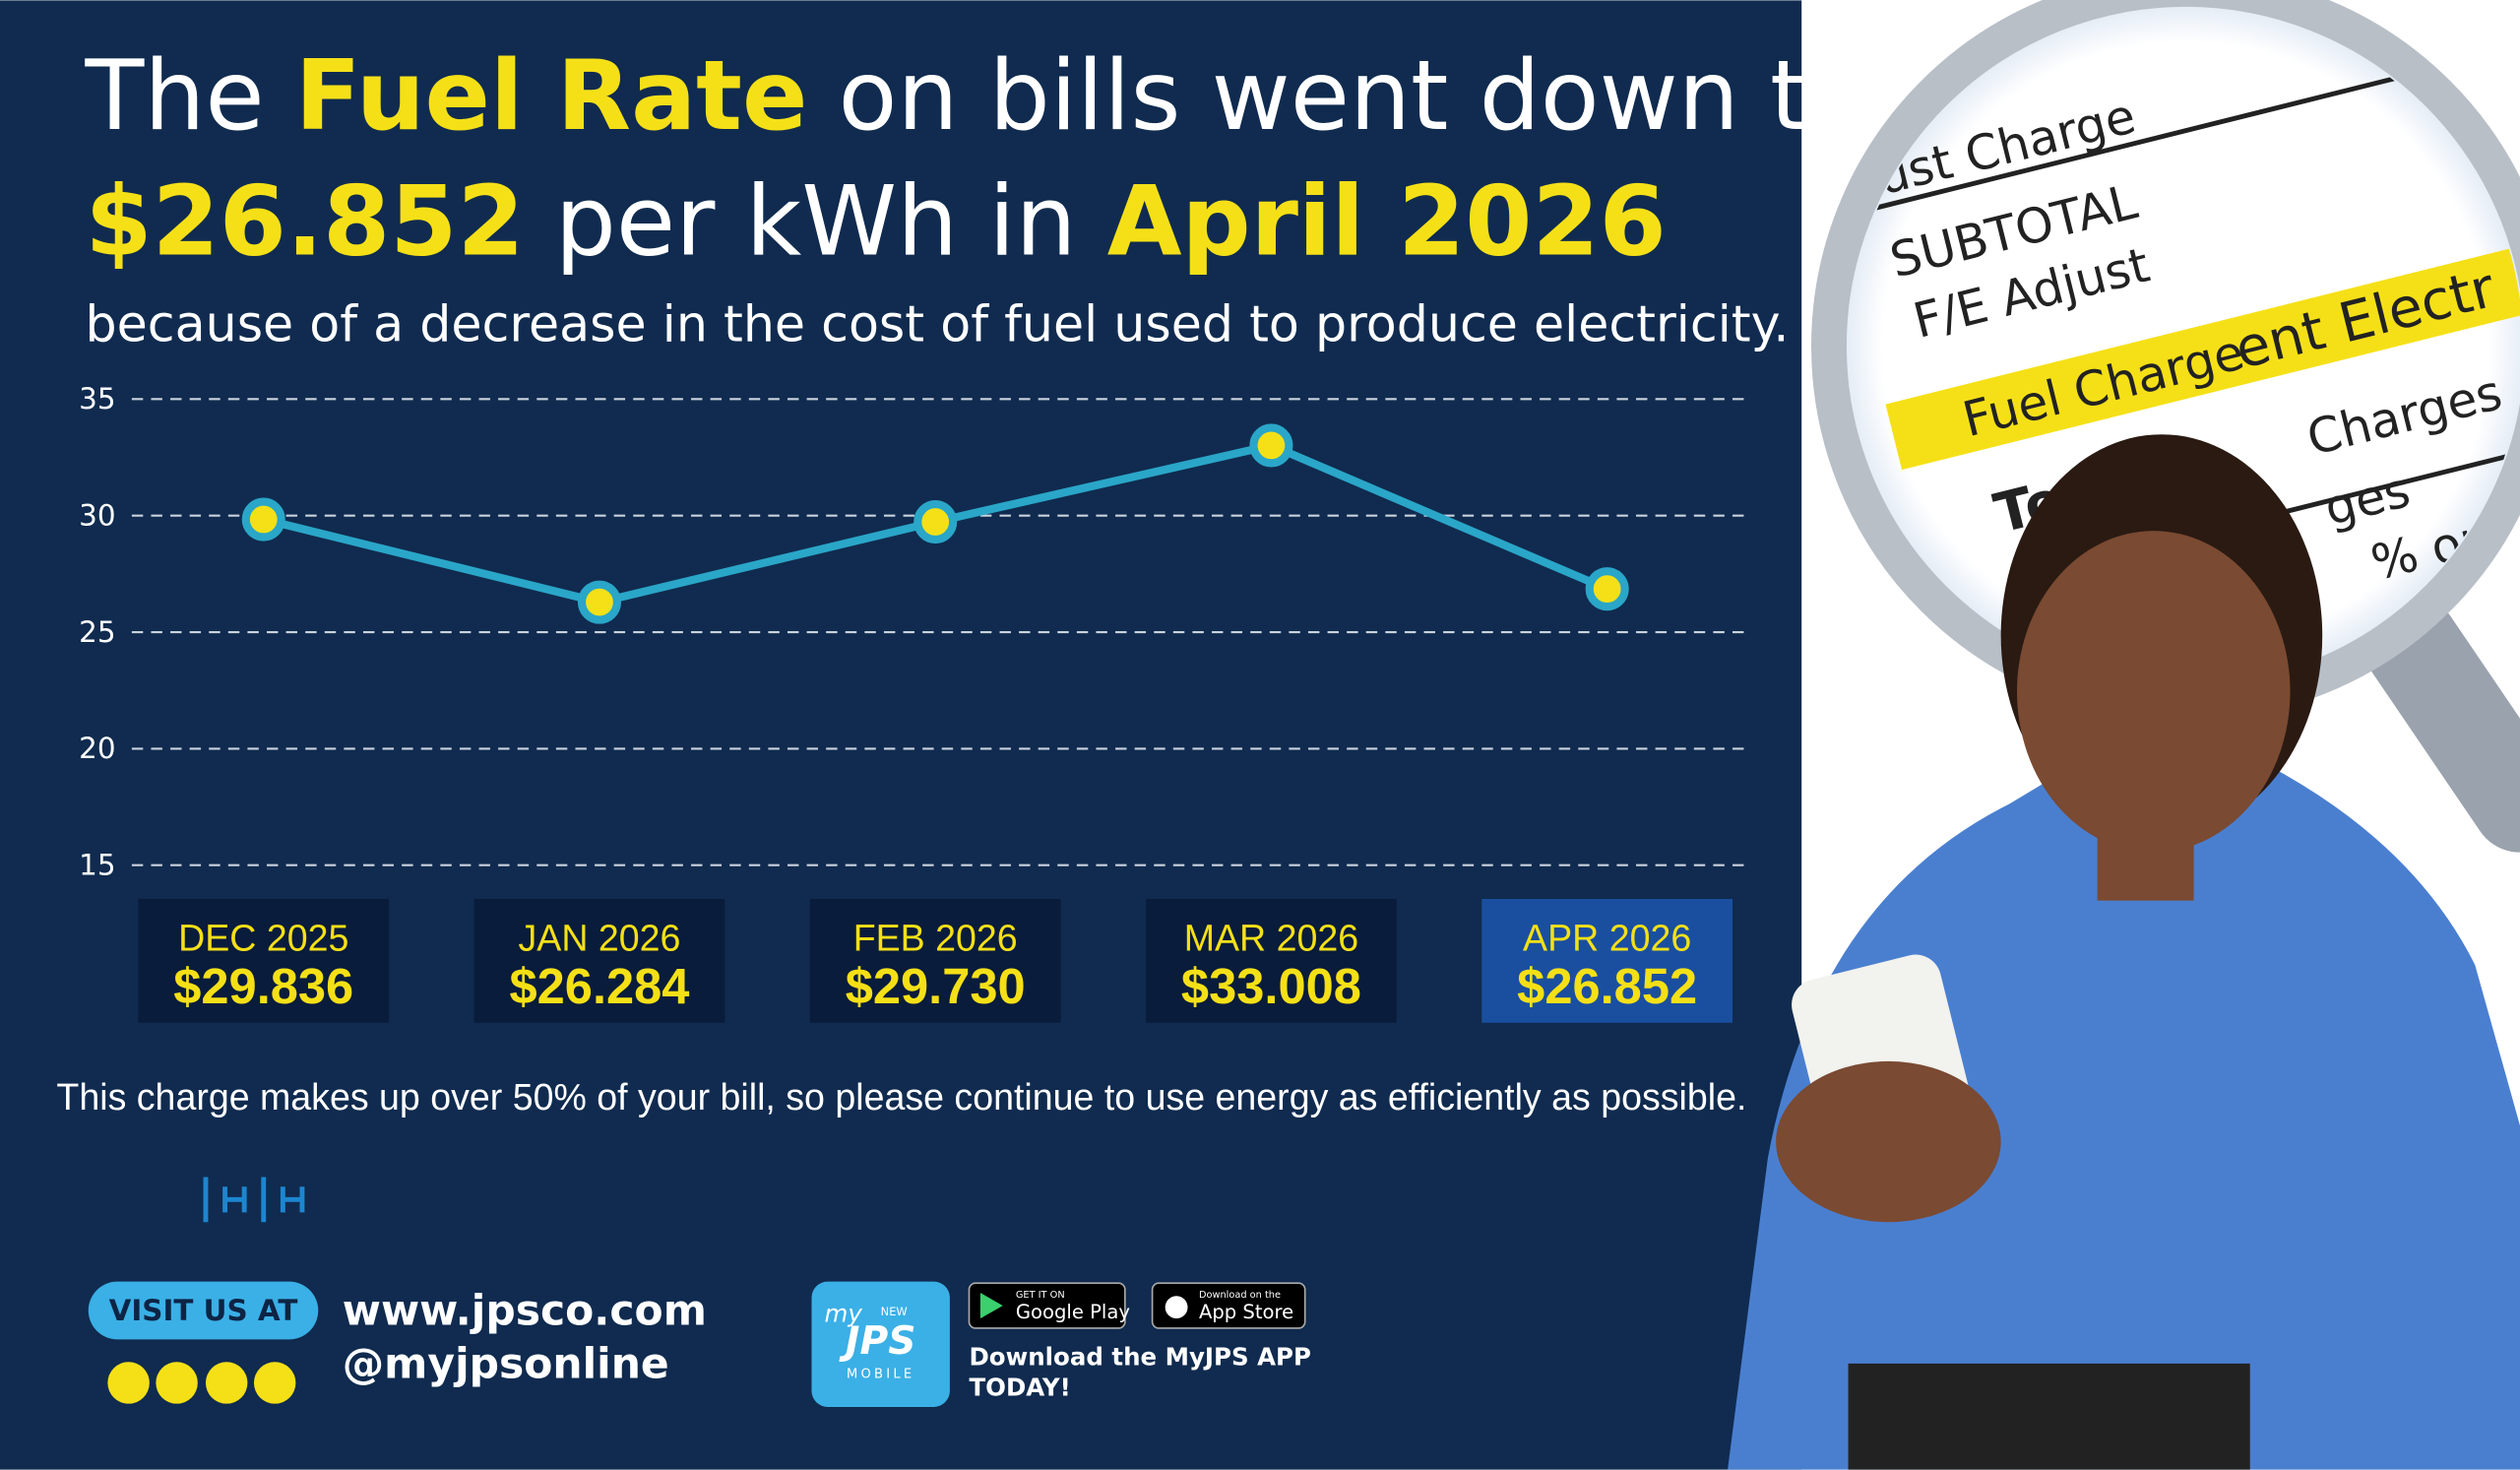 The width and height of the screenshot is (2520, 1470). I want to click on y-tick-label: 25, so click(97, 632).